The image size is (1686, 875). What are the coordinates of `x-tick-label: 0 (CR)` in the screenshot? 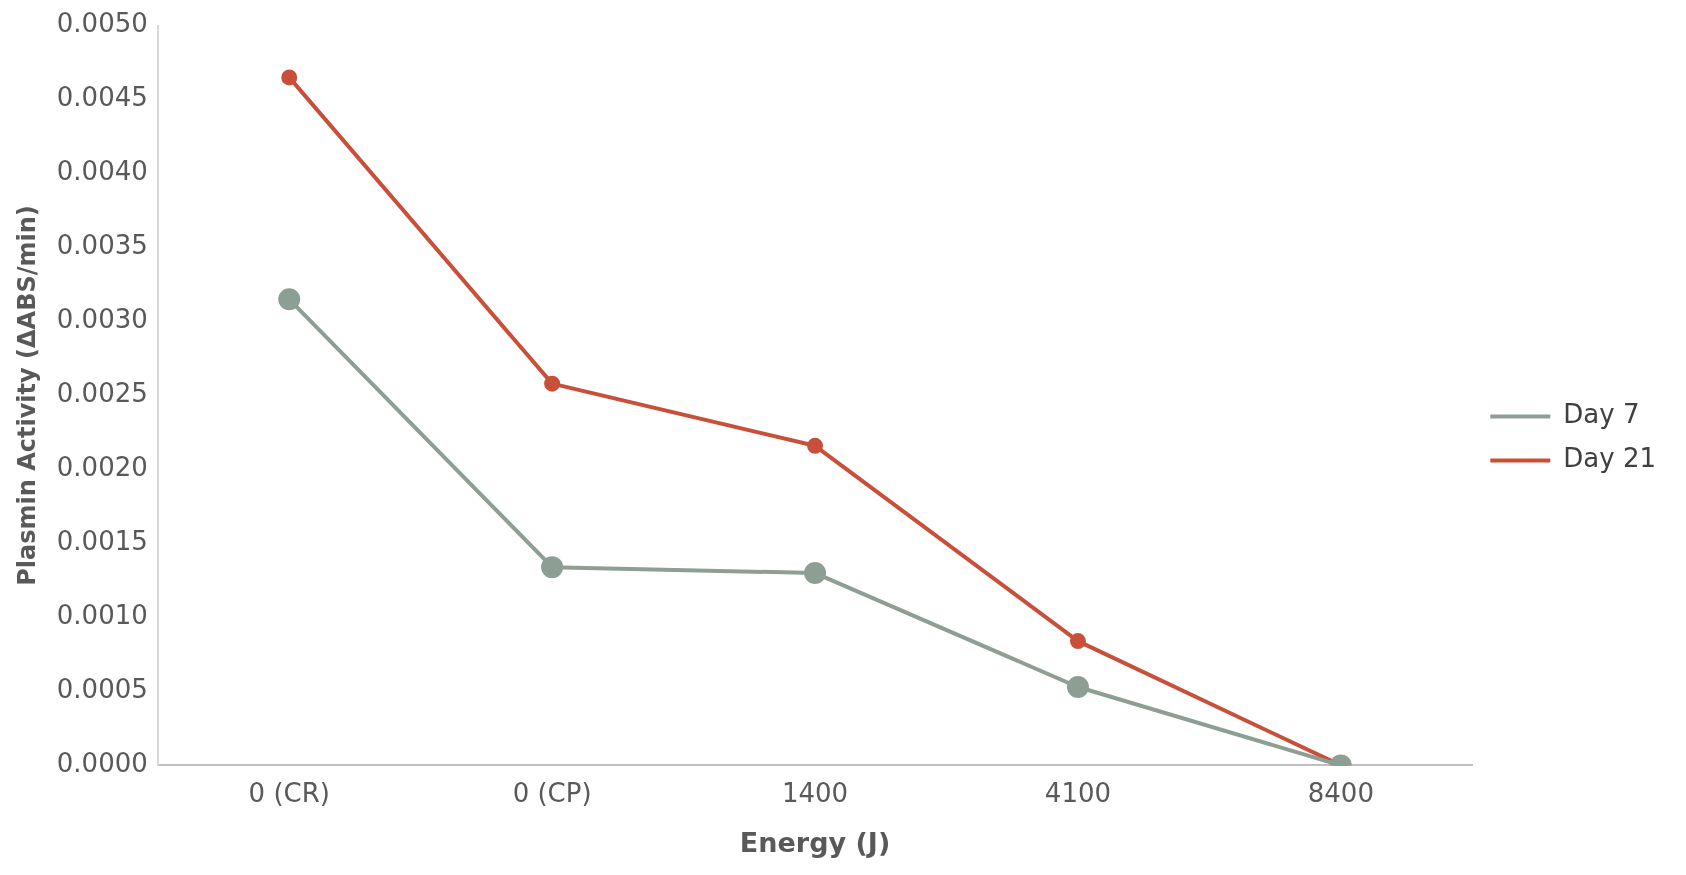 It's located at (289, 792).